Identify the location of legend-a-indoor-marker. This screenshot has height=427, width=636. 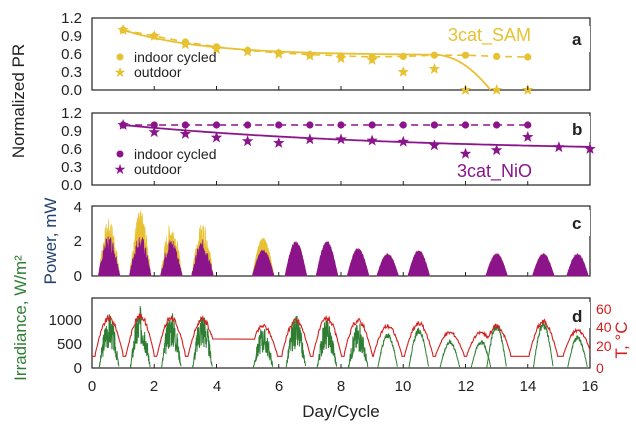
(120, 57).